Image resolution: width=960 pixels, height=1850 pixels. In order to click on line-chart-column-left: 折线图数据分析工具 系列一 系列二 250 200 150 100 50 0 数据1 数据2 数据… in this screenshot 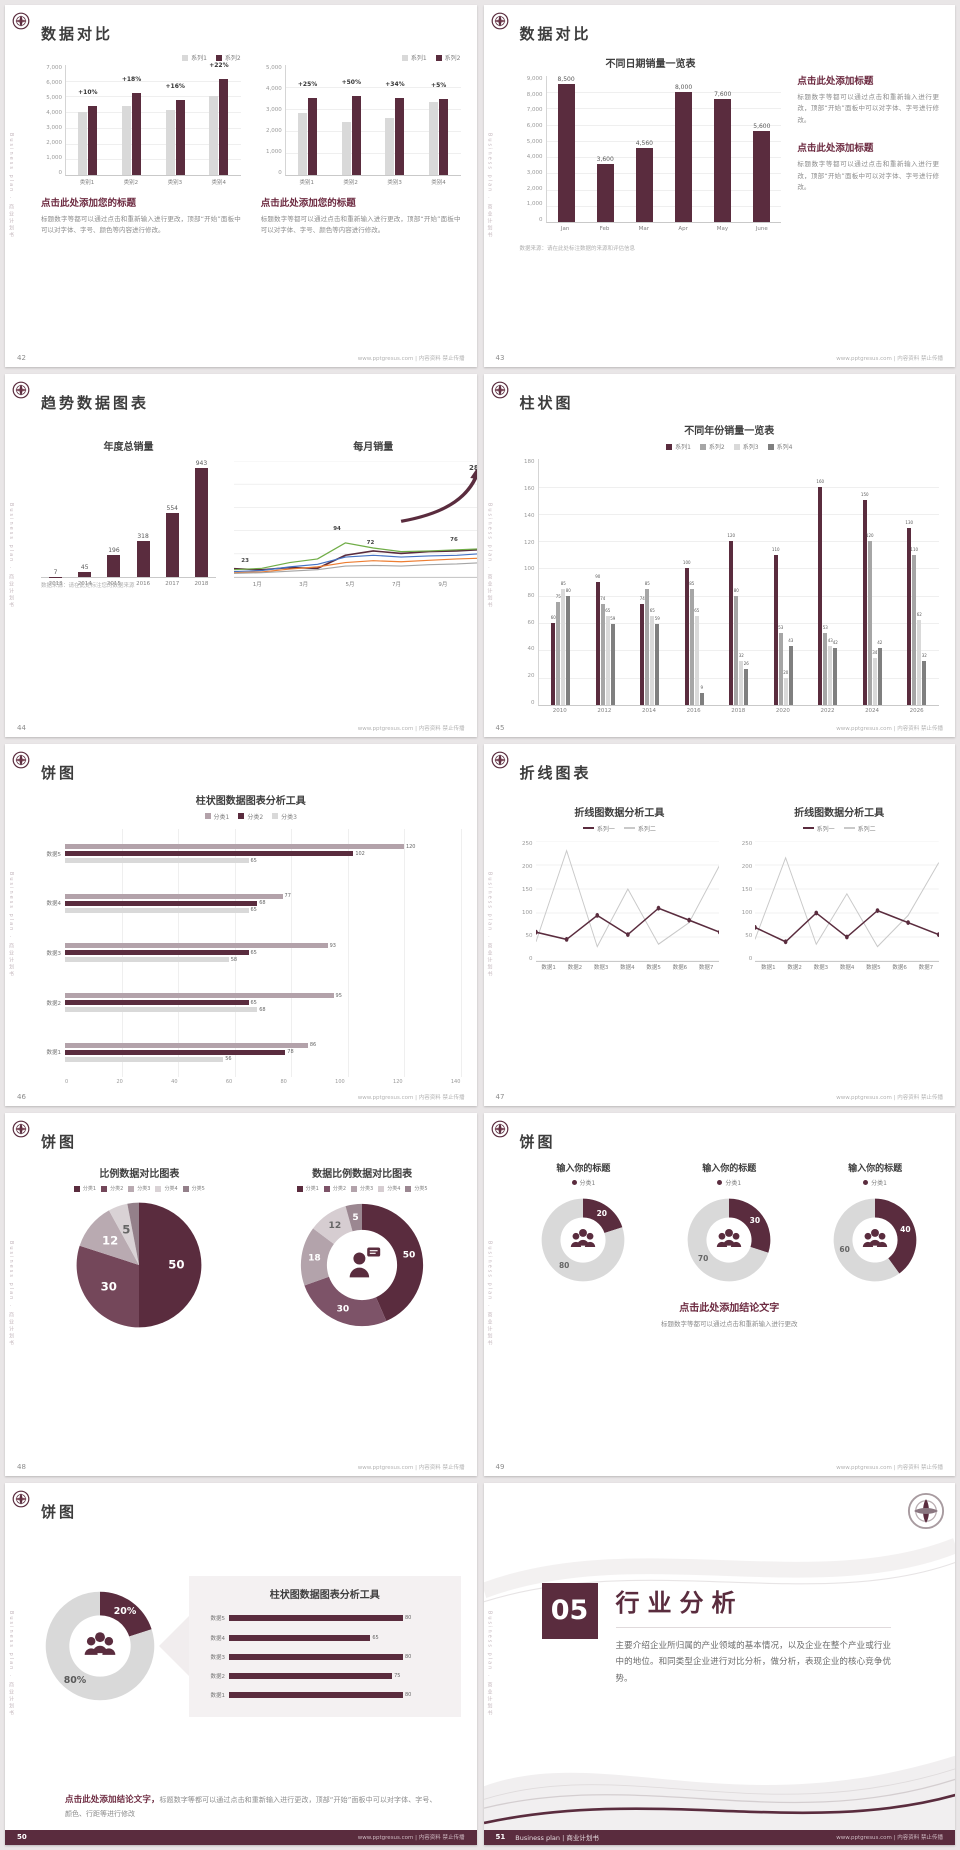, I will do `click(620, 945)`.